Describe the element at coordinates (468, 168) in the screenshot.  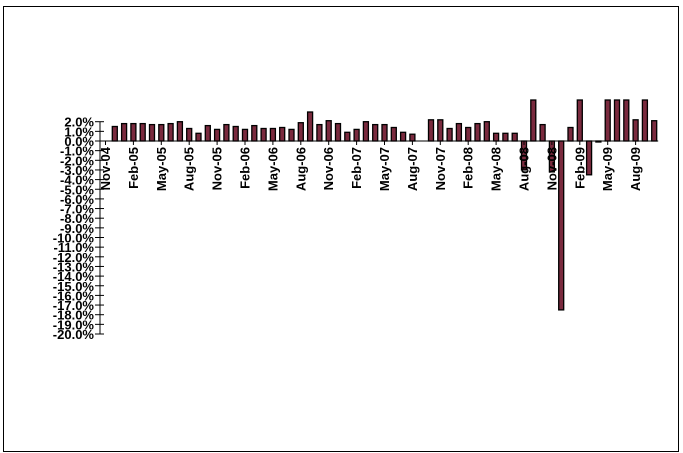
I see `x-tick-label: Feb-08` at that location.